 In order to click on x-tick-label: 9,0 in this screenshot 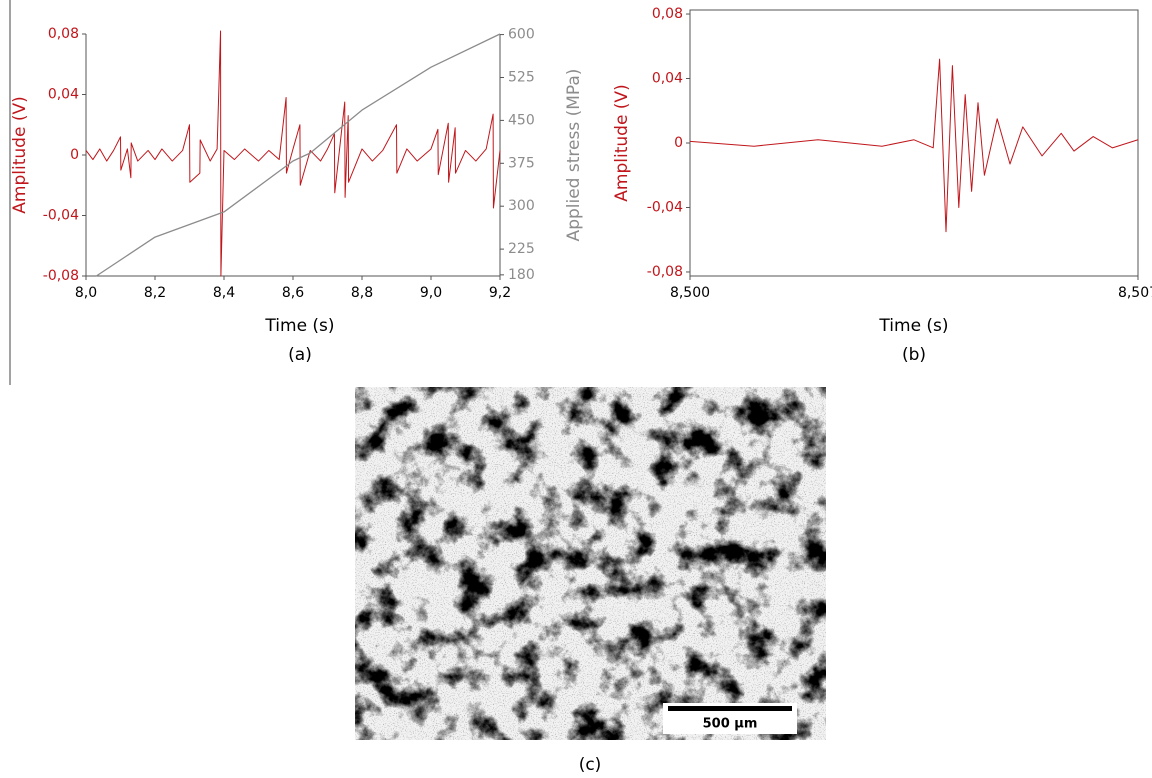, I will do `click(431, 293)`.